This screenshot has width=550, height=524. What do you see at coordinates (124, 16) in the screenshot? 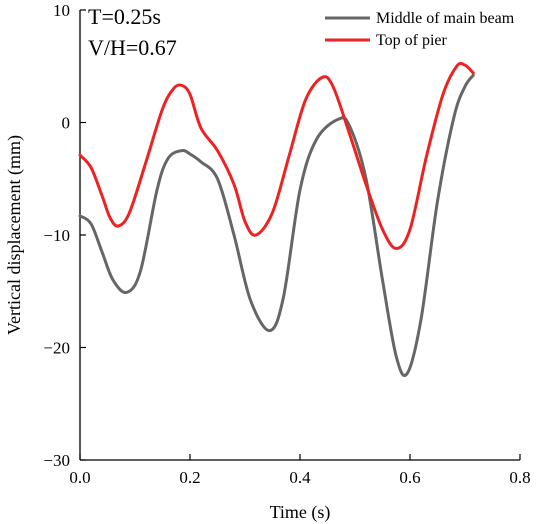
I see `annotation-period: T=0.25s` at bounding box center [124, 16].